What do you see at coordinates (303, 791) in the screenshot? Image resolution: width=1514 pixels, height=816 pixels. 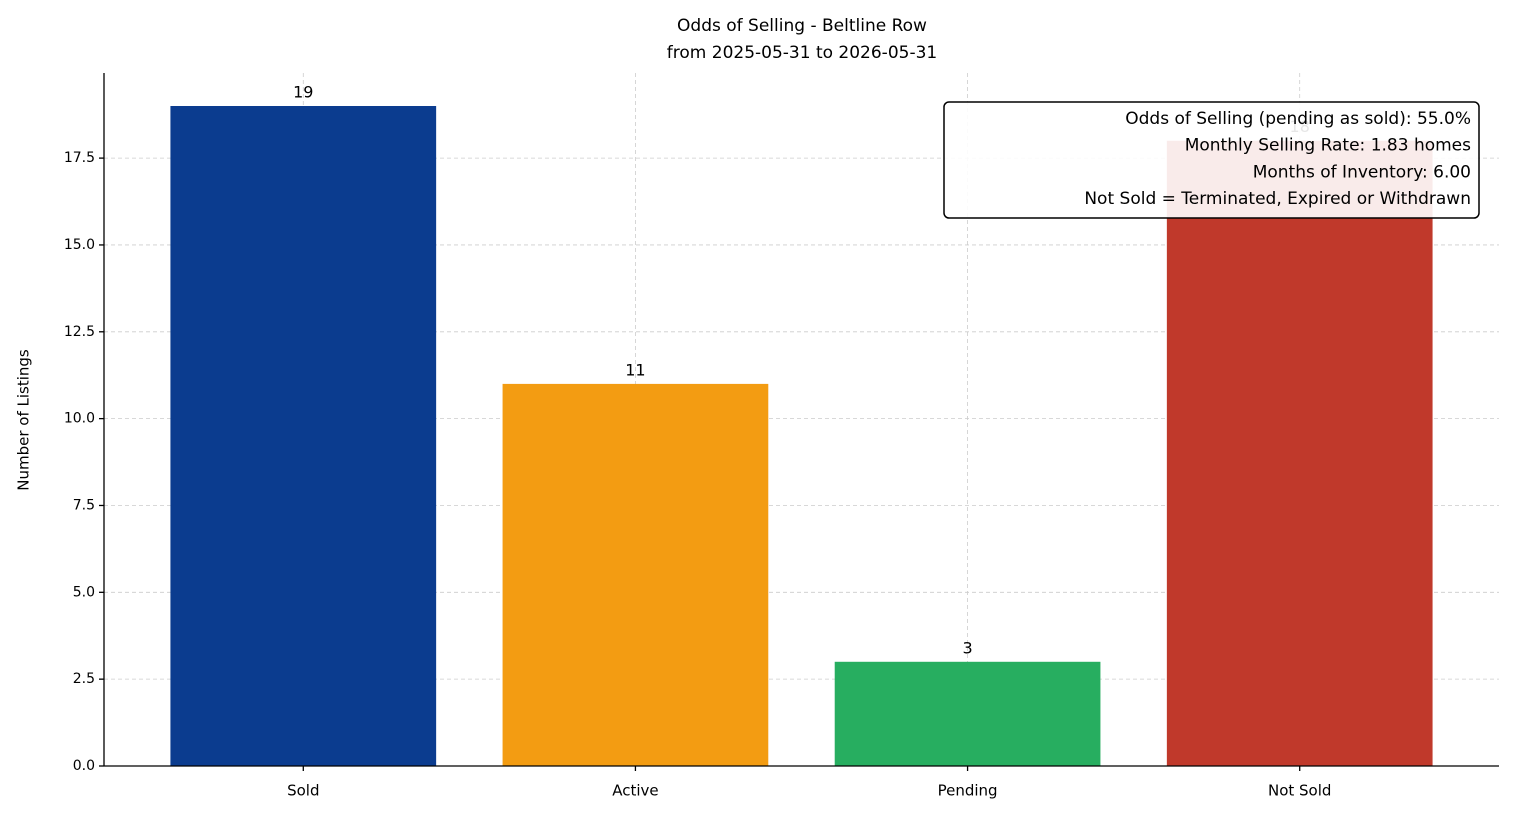 I see `x-tick-label: Sold` at bounding box center [303, 791].